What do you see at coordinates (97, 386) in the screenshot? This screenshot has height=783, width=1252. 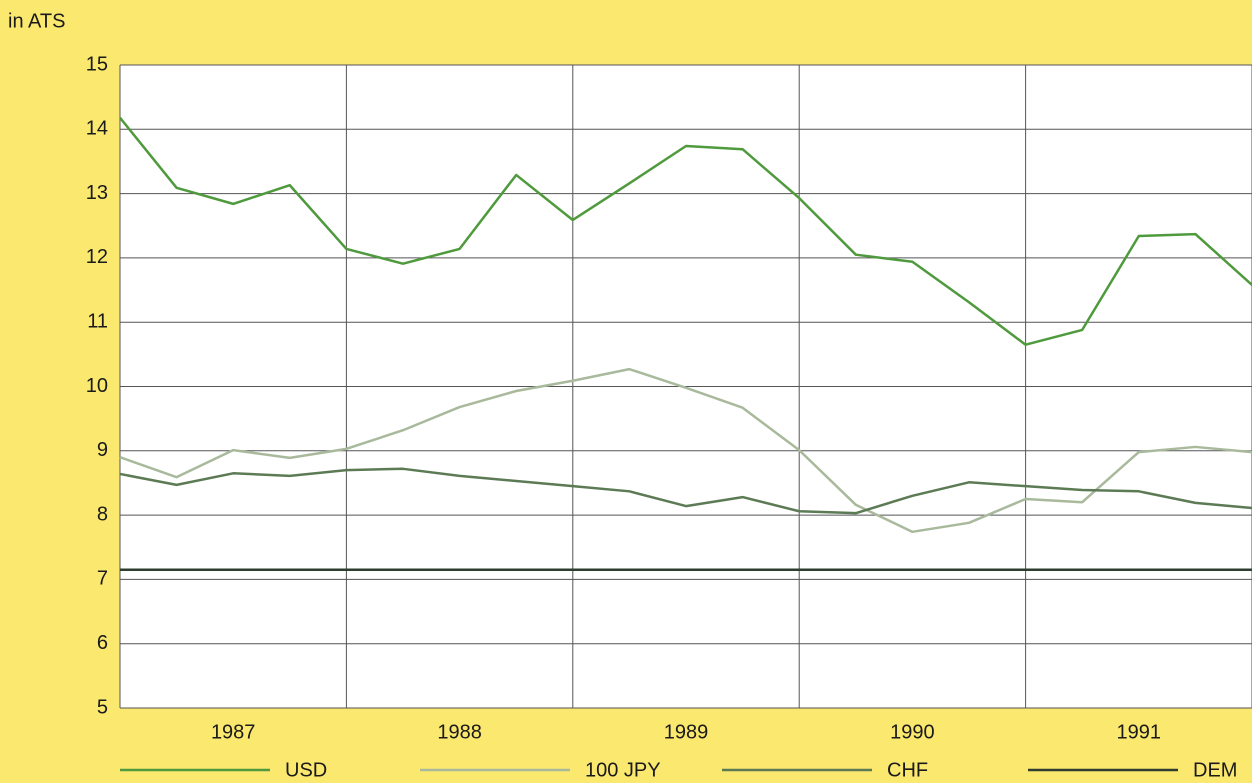 I see `y-tick-label: 10` at bounding box center [97, 386].